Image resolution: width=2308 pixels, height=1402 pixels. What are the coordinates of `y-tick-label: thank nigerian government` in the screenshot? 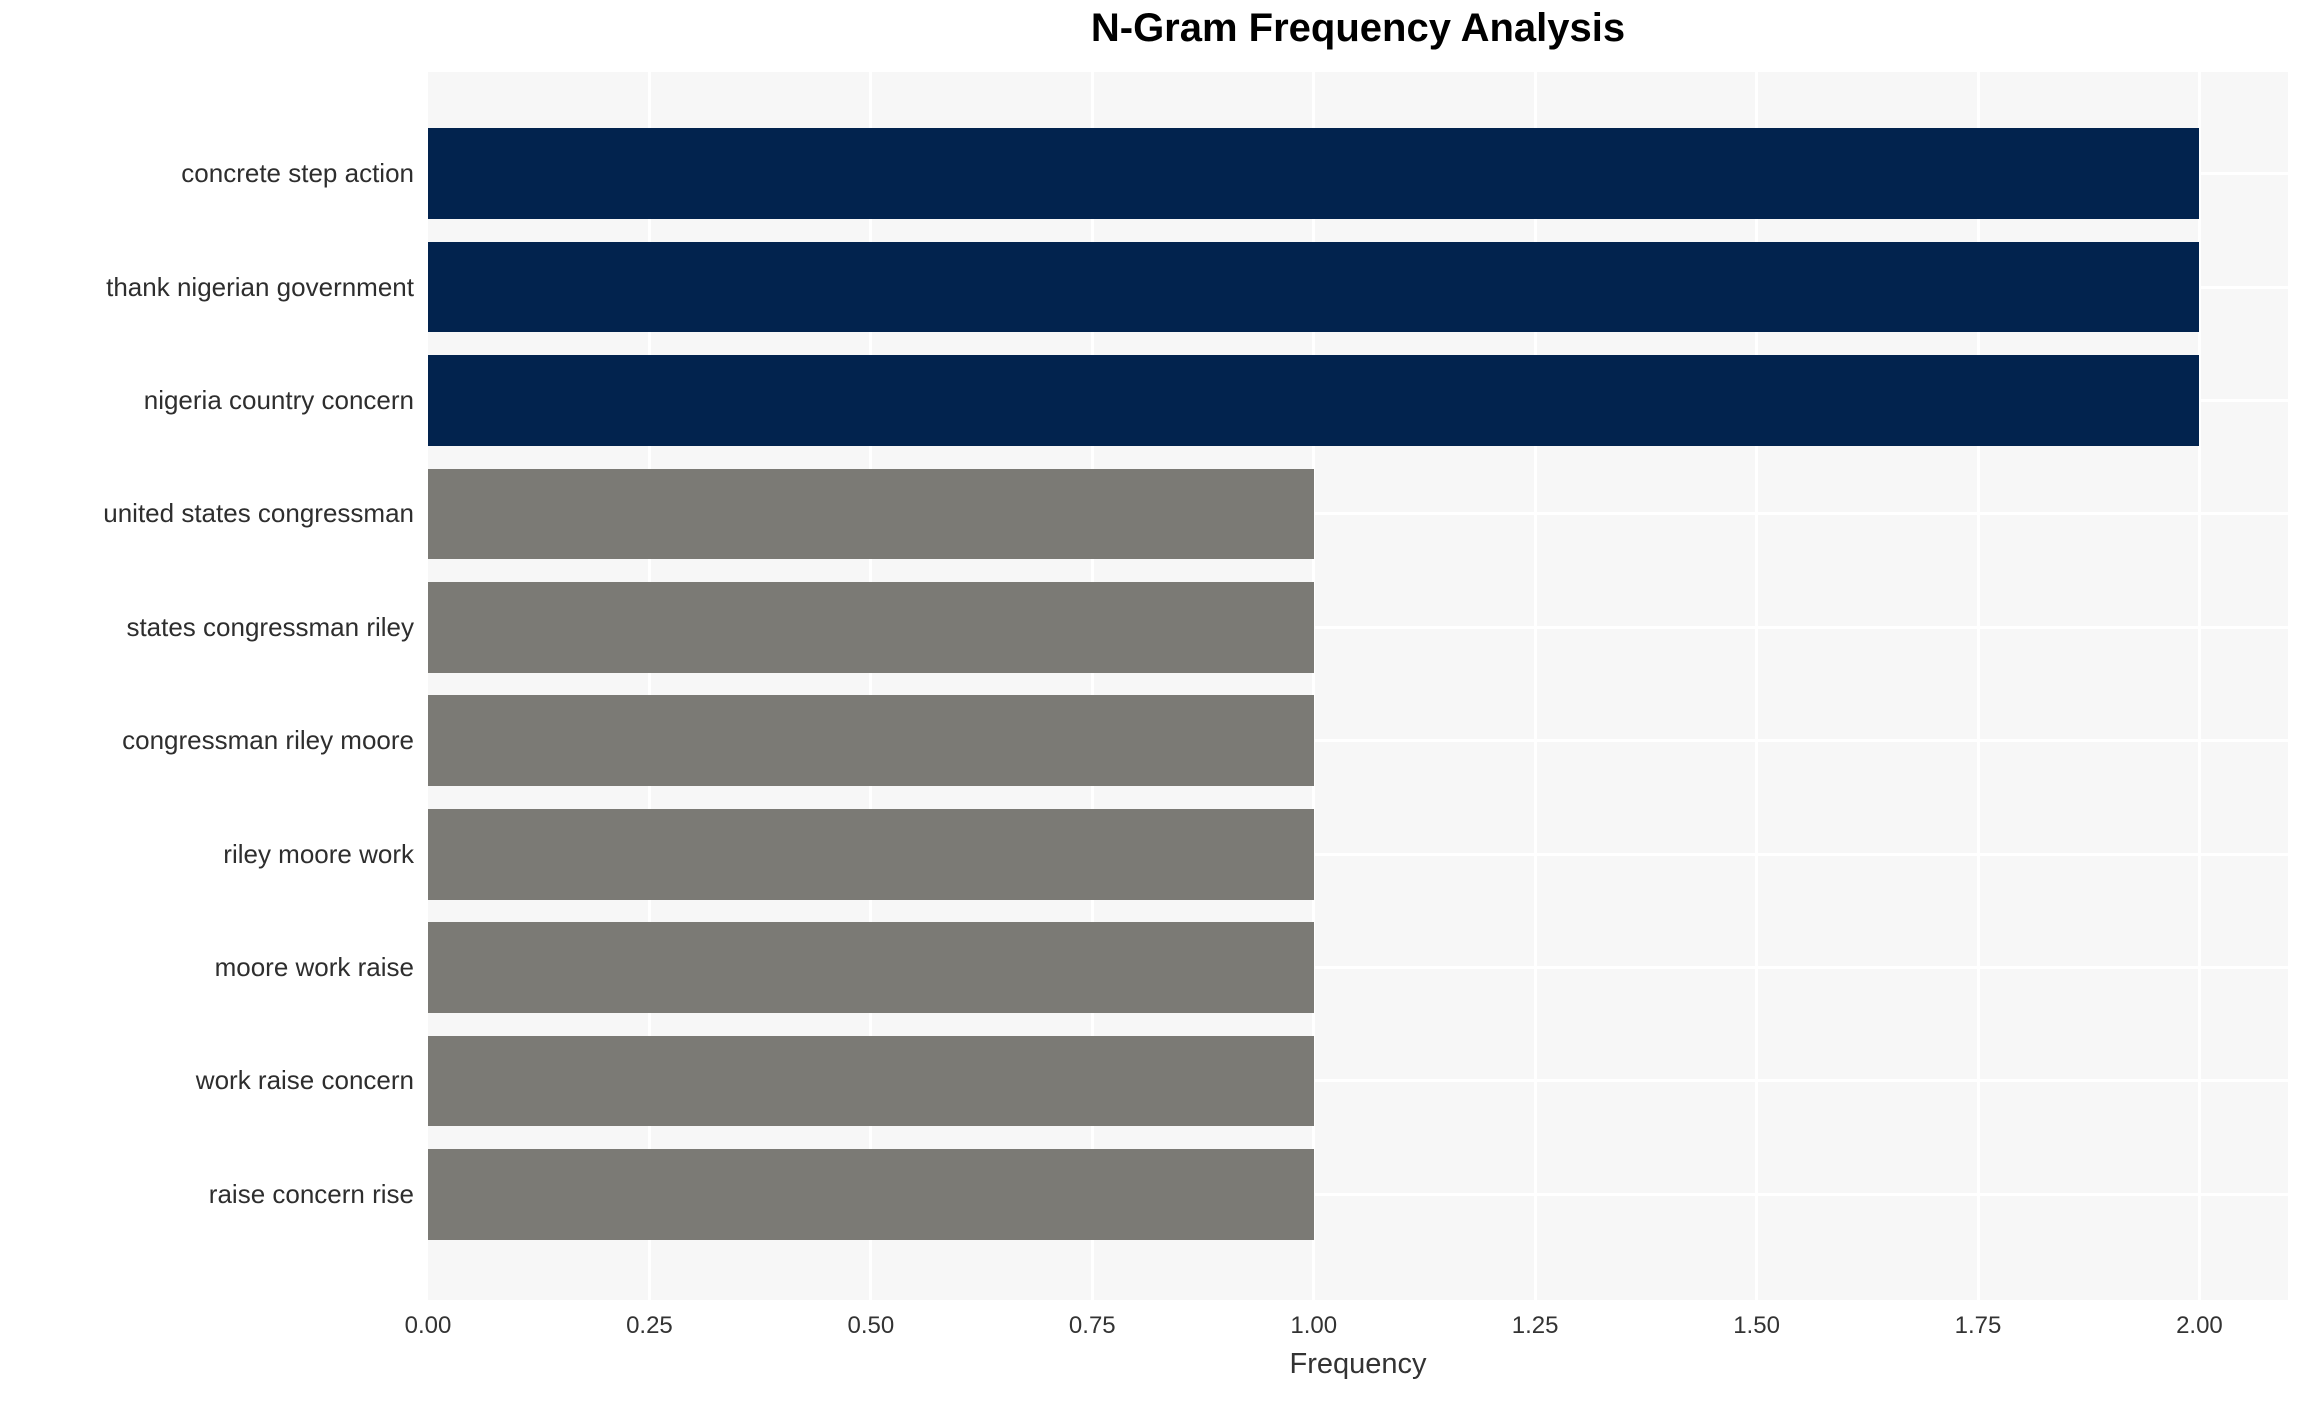 It's located at (260, 286).